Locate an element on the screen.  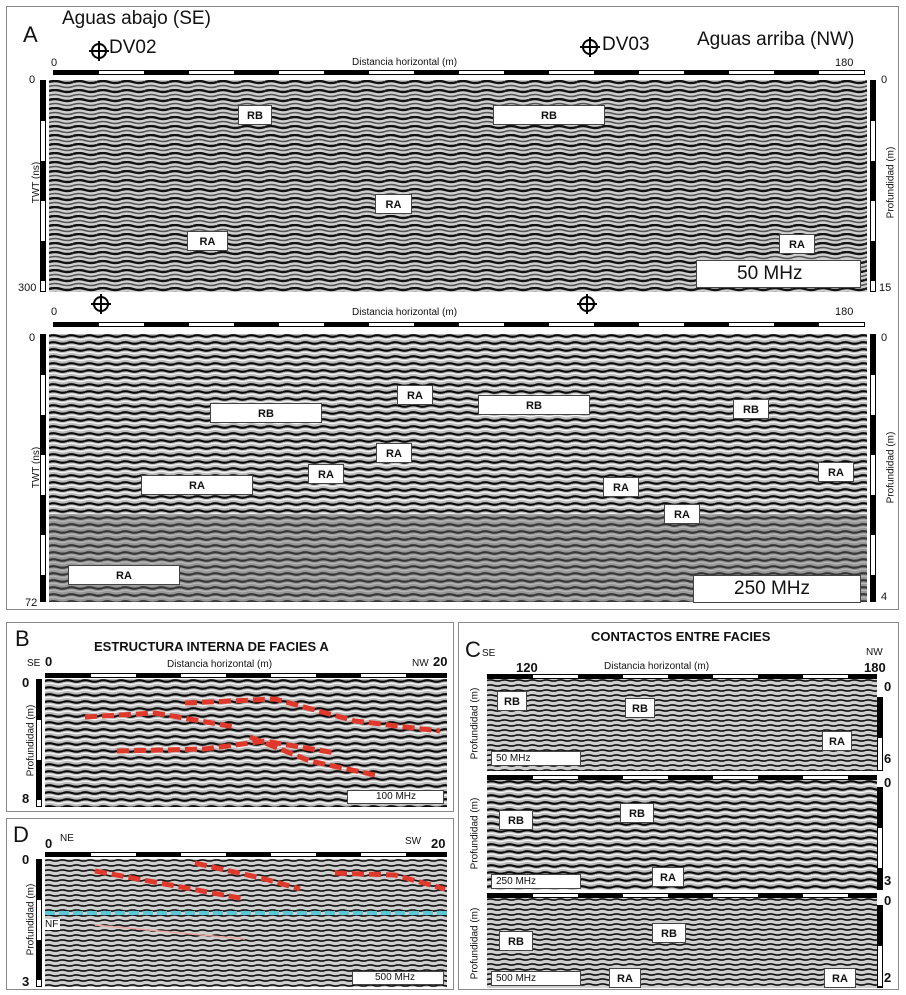
depth-bottom-tick: 15 is located at coordinates (885, 288).